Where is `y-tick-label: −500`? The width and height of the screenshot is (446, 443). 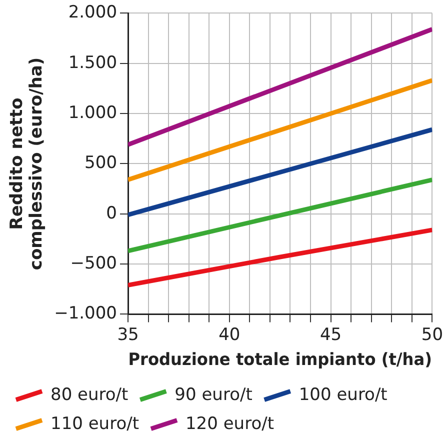 y-tick-label: −500 is located at coordinates (94, 263).